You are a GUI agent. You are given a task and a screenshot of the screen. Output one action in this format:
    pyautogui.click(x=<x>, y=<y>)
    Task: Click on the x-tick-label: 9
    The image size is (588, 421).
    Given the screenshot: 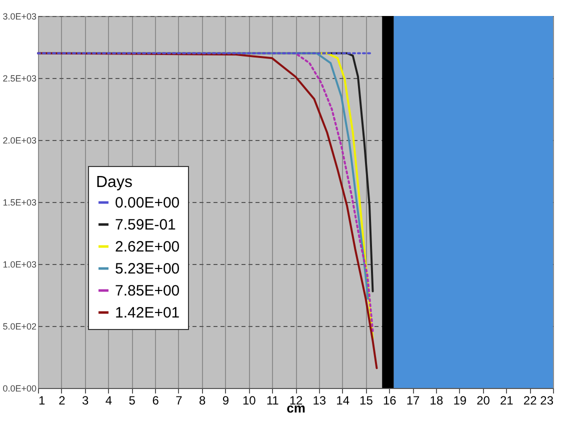 What is the action you would take?
    pyautogui.click(x=226, y=401)
    